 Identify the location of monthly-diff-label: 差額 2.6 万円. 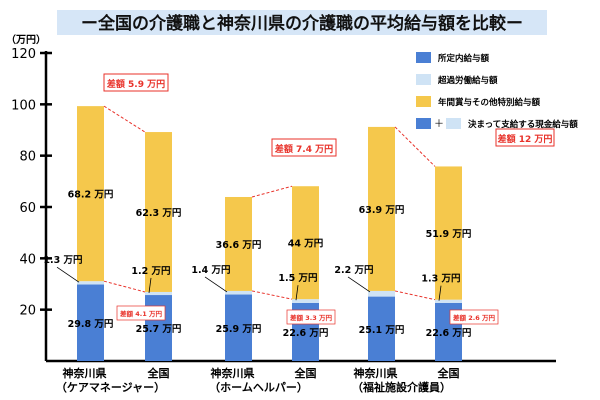
(474, 317).